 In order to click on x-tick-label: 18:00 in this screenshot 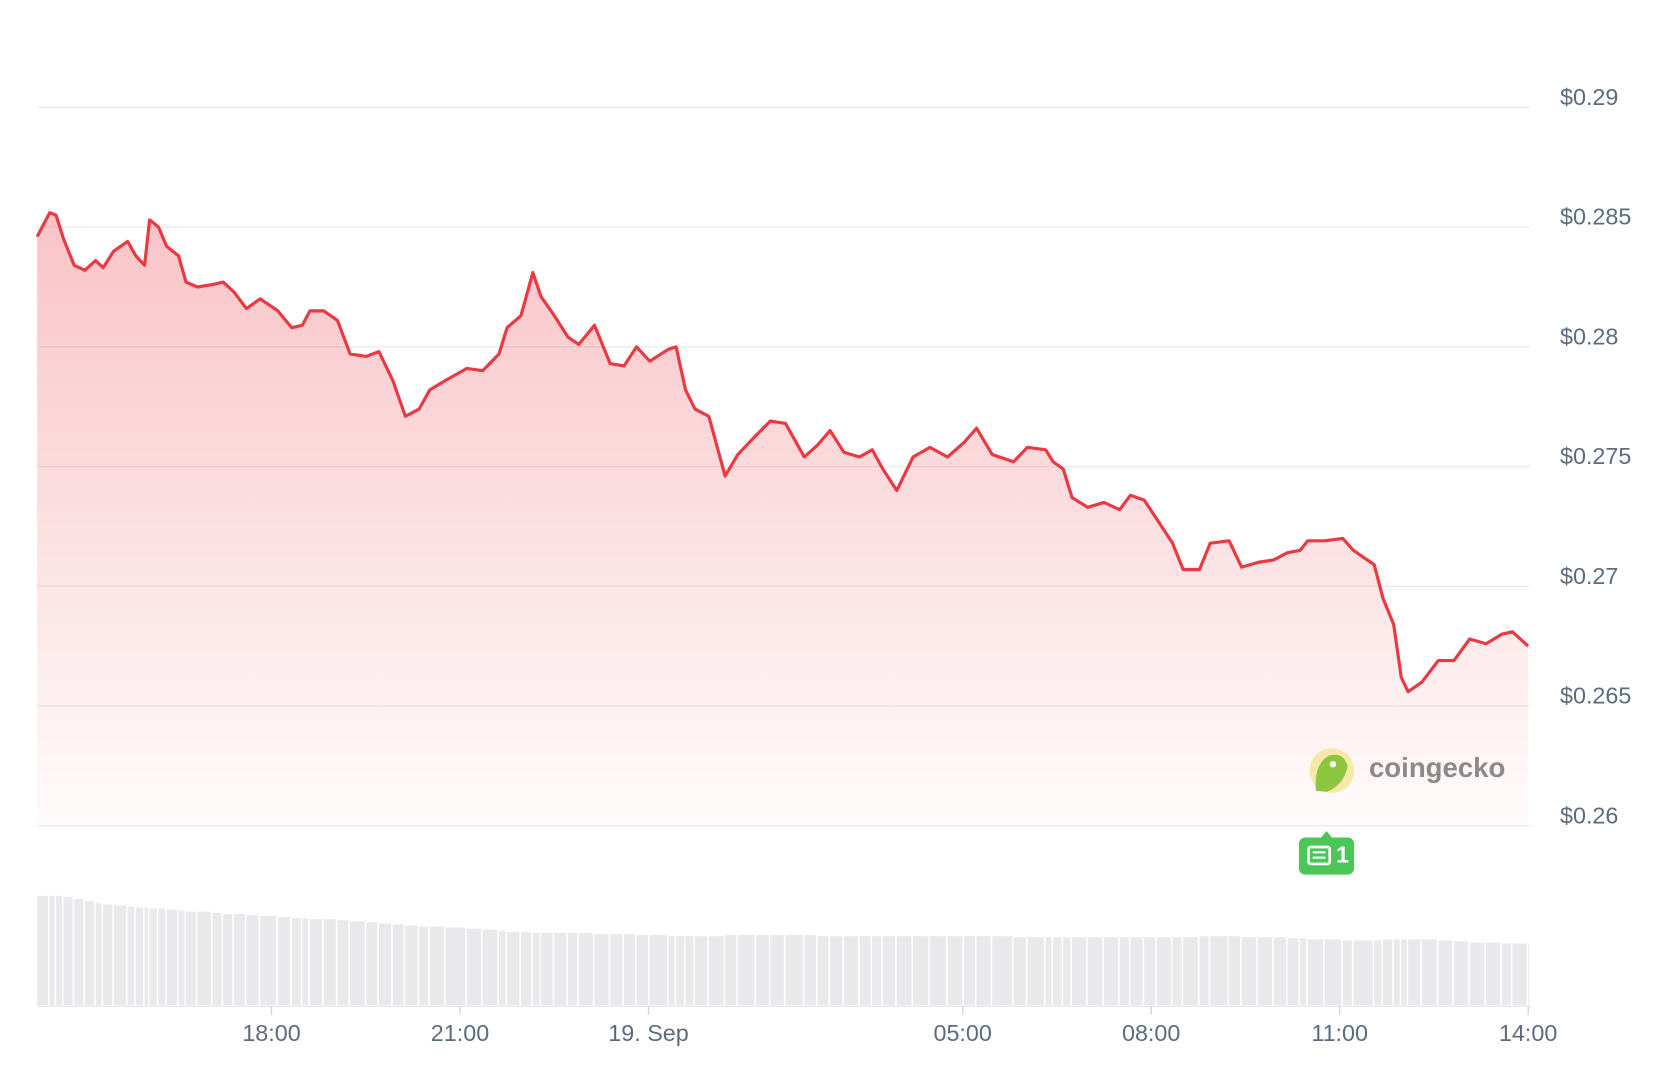, I will do `click(271, 1033)`.